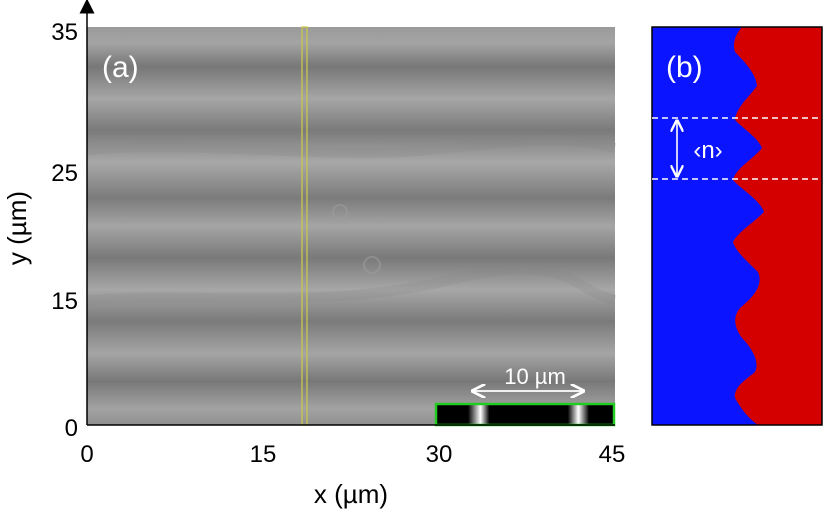 This screenshot has height=520, width=830. What do you see at coordinates (707, 150) in the screenshot?
I see `period-label: ‹n›` at bounding box center [707, 150].